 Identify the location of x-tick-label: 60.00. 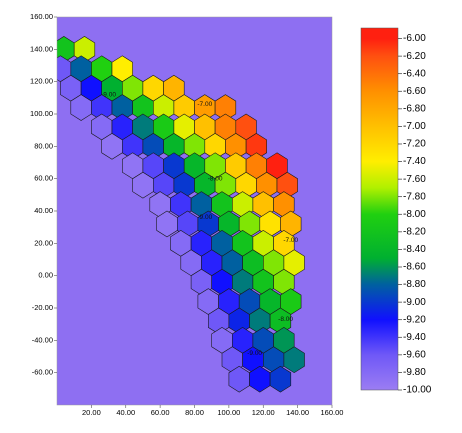
(160, 412).